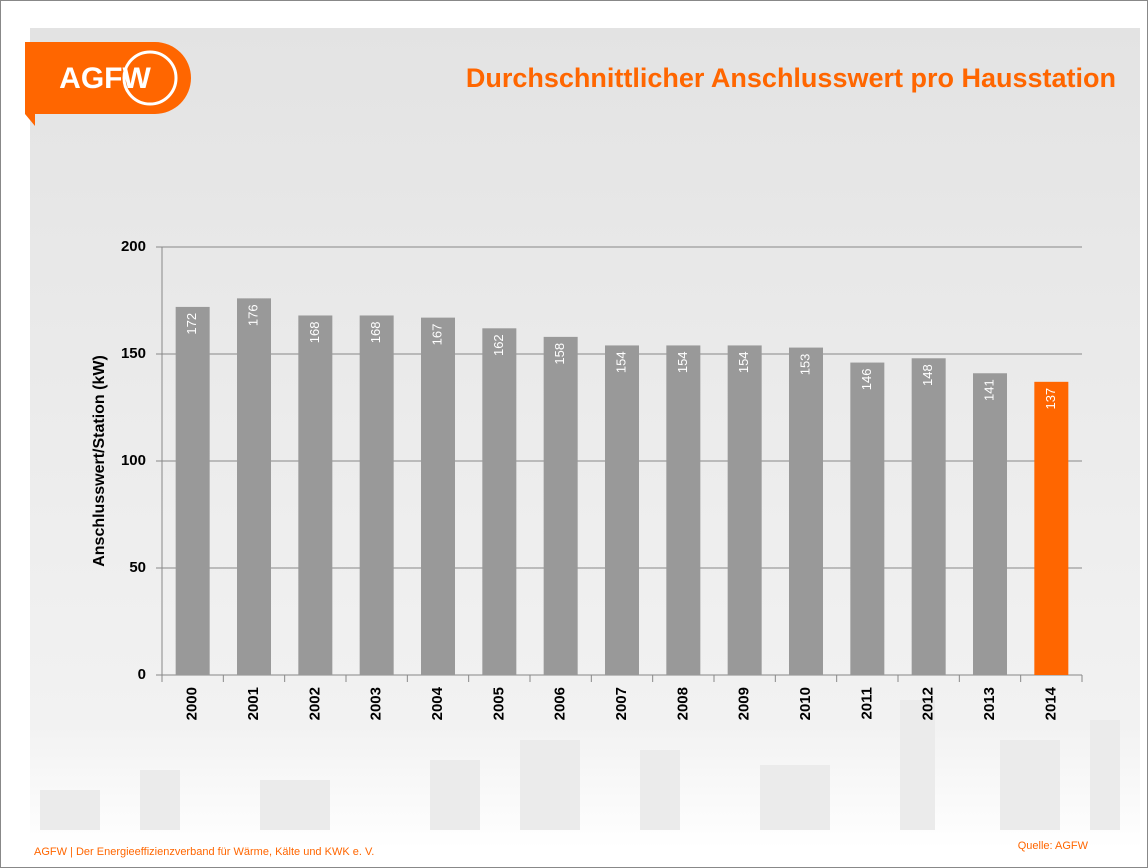 The width and height of the screenshot is (1148, 868). What do you see at coordinates (133, 353) in the screenshot?
I see `y-tick-label: 150` at bounding box center [133, 353].